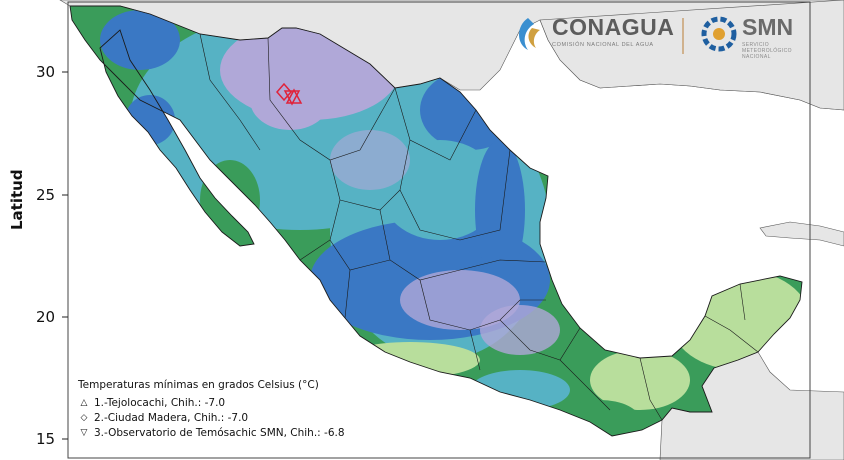  Describe the element at coordinates (767, 51) in the screenshot. I see `smn-logo-subtitle: SERVICIO METEOROLÓGICO NACIONAL` at that location.